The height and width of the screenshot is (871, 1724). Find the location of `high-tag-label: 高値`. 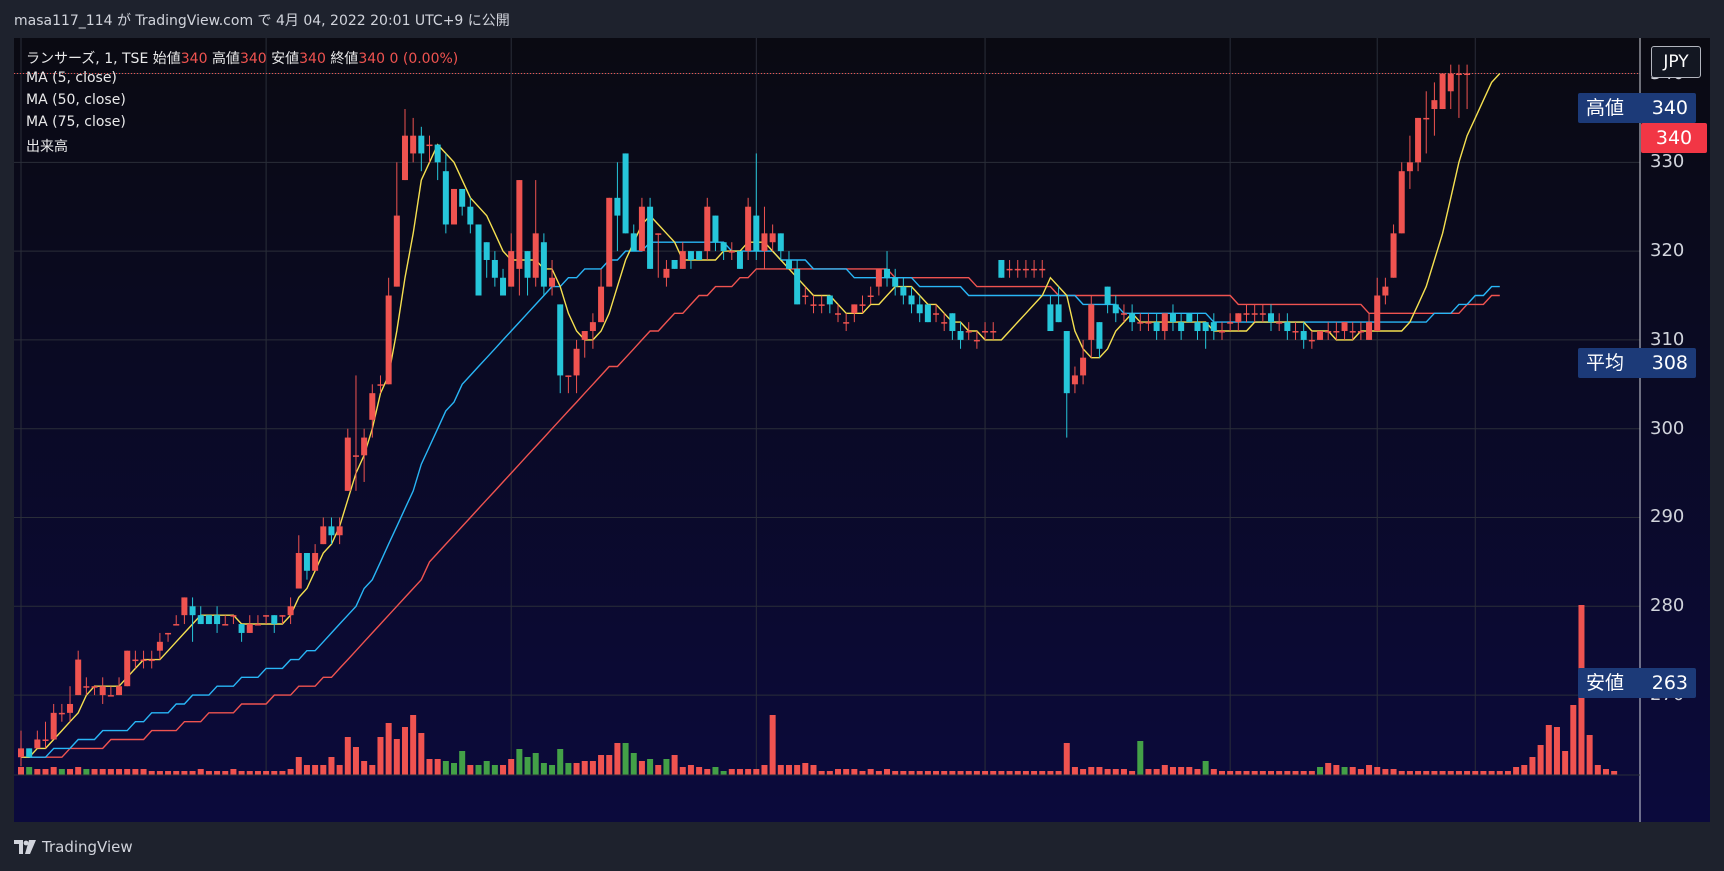

high-tag-label: 高値 is located at coordinates (1605, 108).